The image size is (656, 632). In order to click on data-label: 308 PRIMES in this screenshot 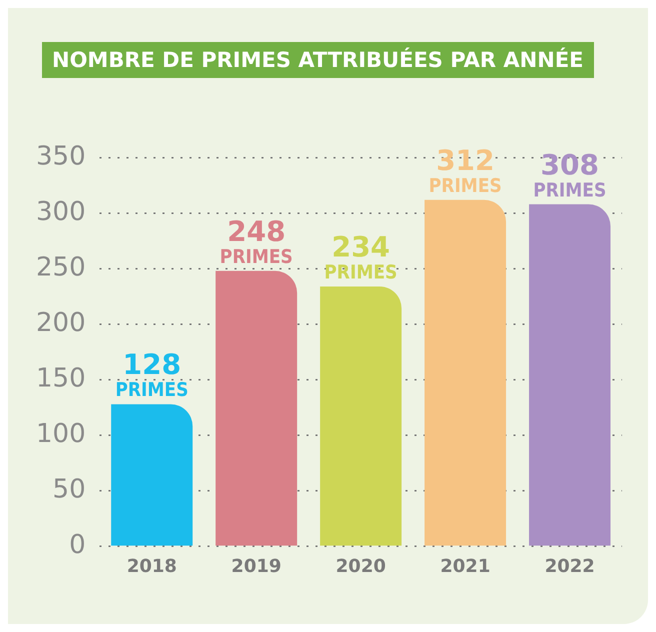, I will do `click(569, 175)`.